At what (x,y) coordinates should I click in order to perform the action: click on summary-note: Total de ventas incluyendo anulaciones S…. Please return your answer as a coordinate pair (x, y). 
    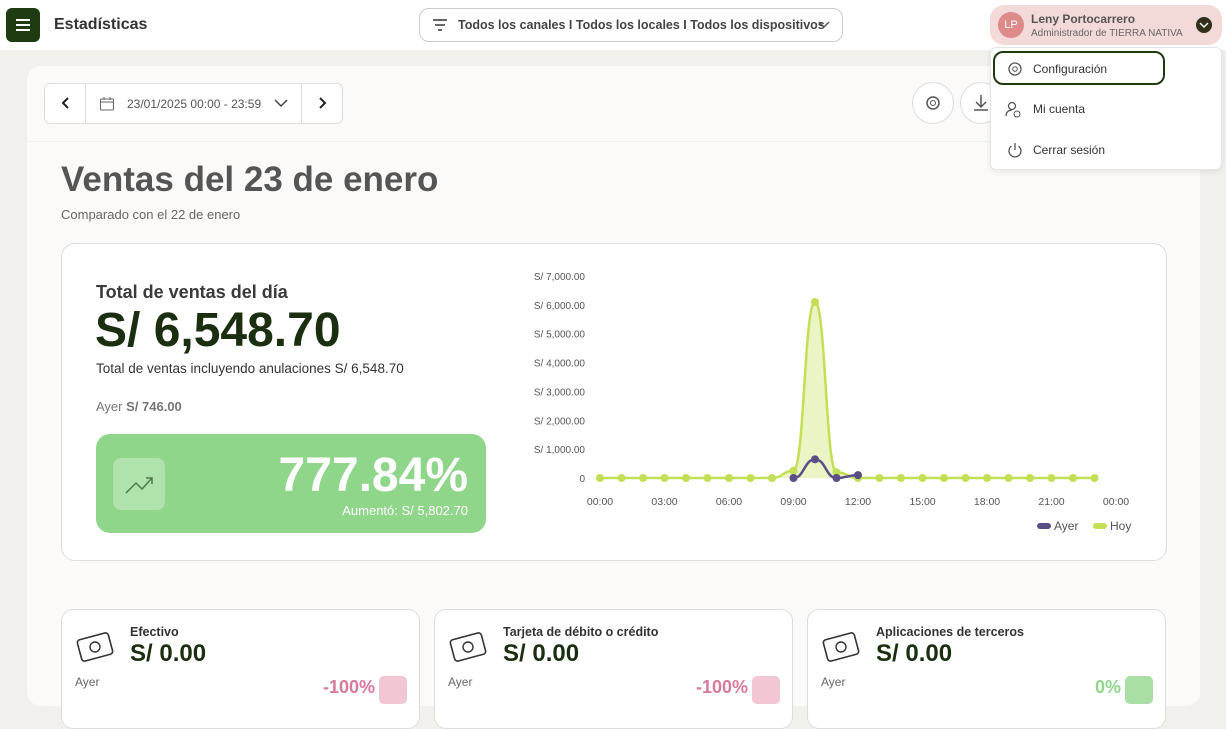
    Looking at the image, I should click on (250, 368).